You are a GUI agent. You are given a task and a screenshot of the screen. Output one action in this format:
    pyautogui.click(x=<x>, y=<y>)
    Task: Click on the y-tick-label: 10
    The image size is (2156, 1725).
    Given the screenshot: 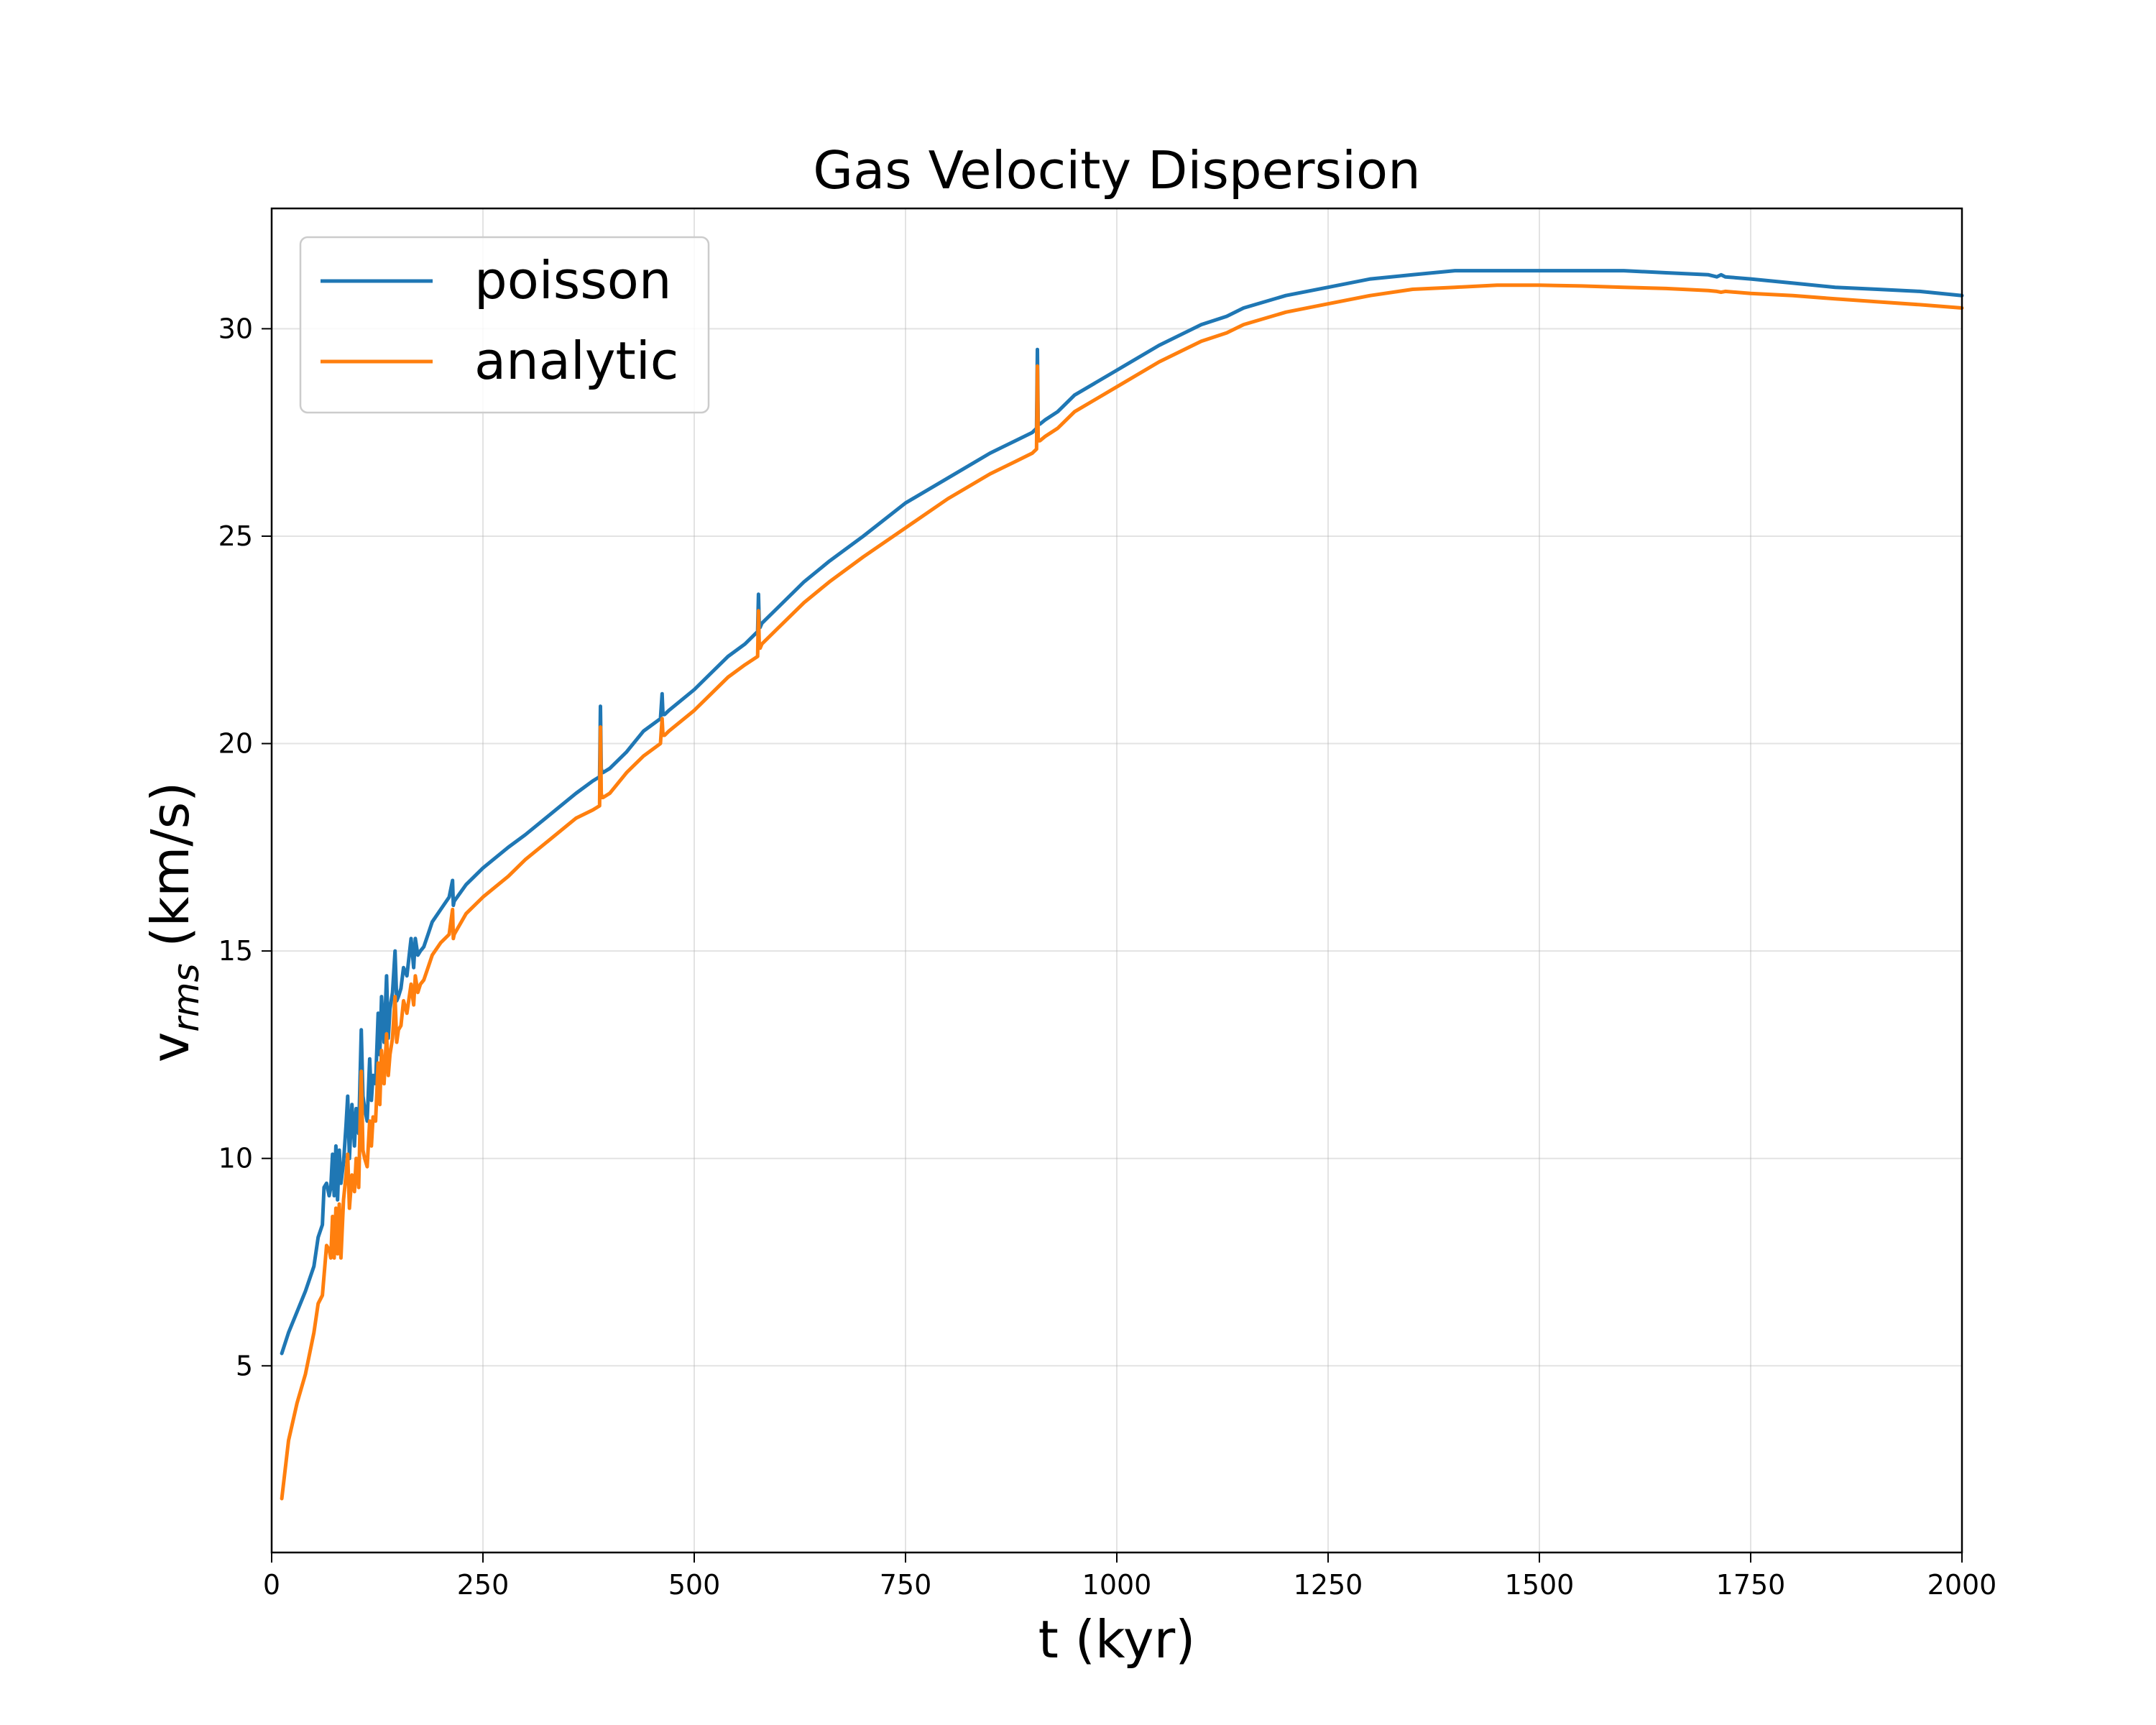 What is the action you would take?
    pyautogui.click(x=235, y=1158)
    